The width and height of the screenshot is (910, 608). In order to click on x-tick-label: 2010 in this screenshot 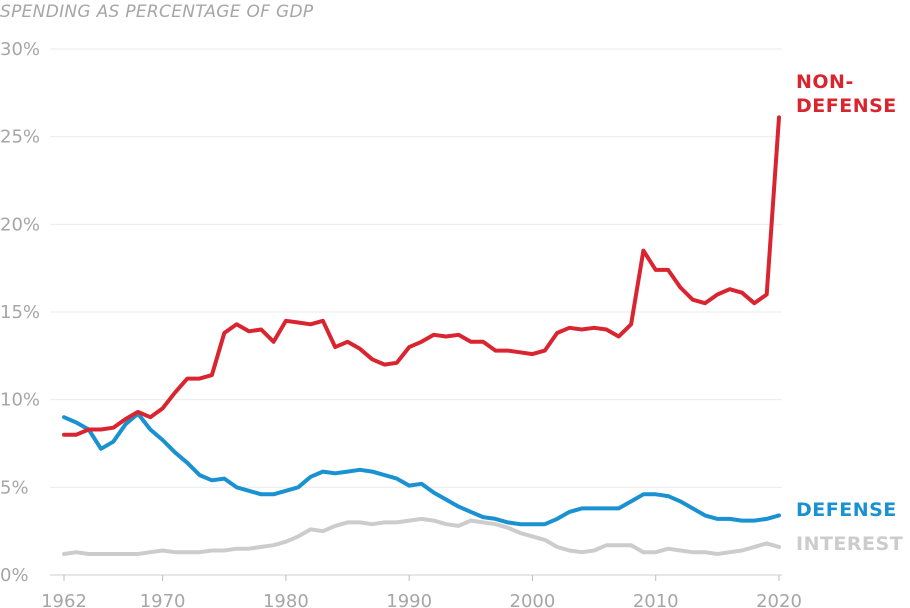, I will do `click(656, 599)`.